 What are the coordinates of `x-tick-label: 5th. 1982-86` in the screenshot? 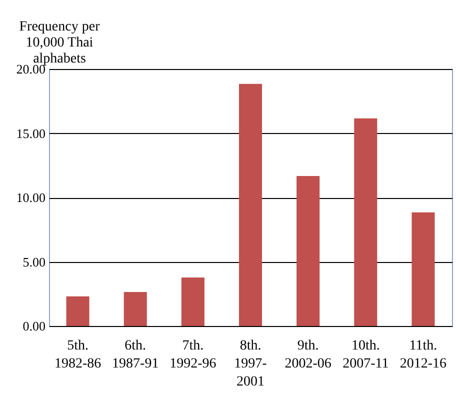 It's located at (78, 355).